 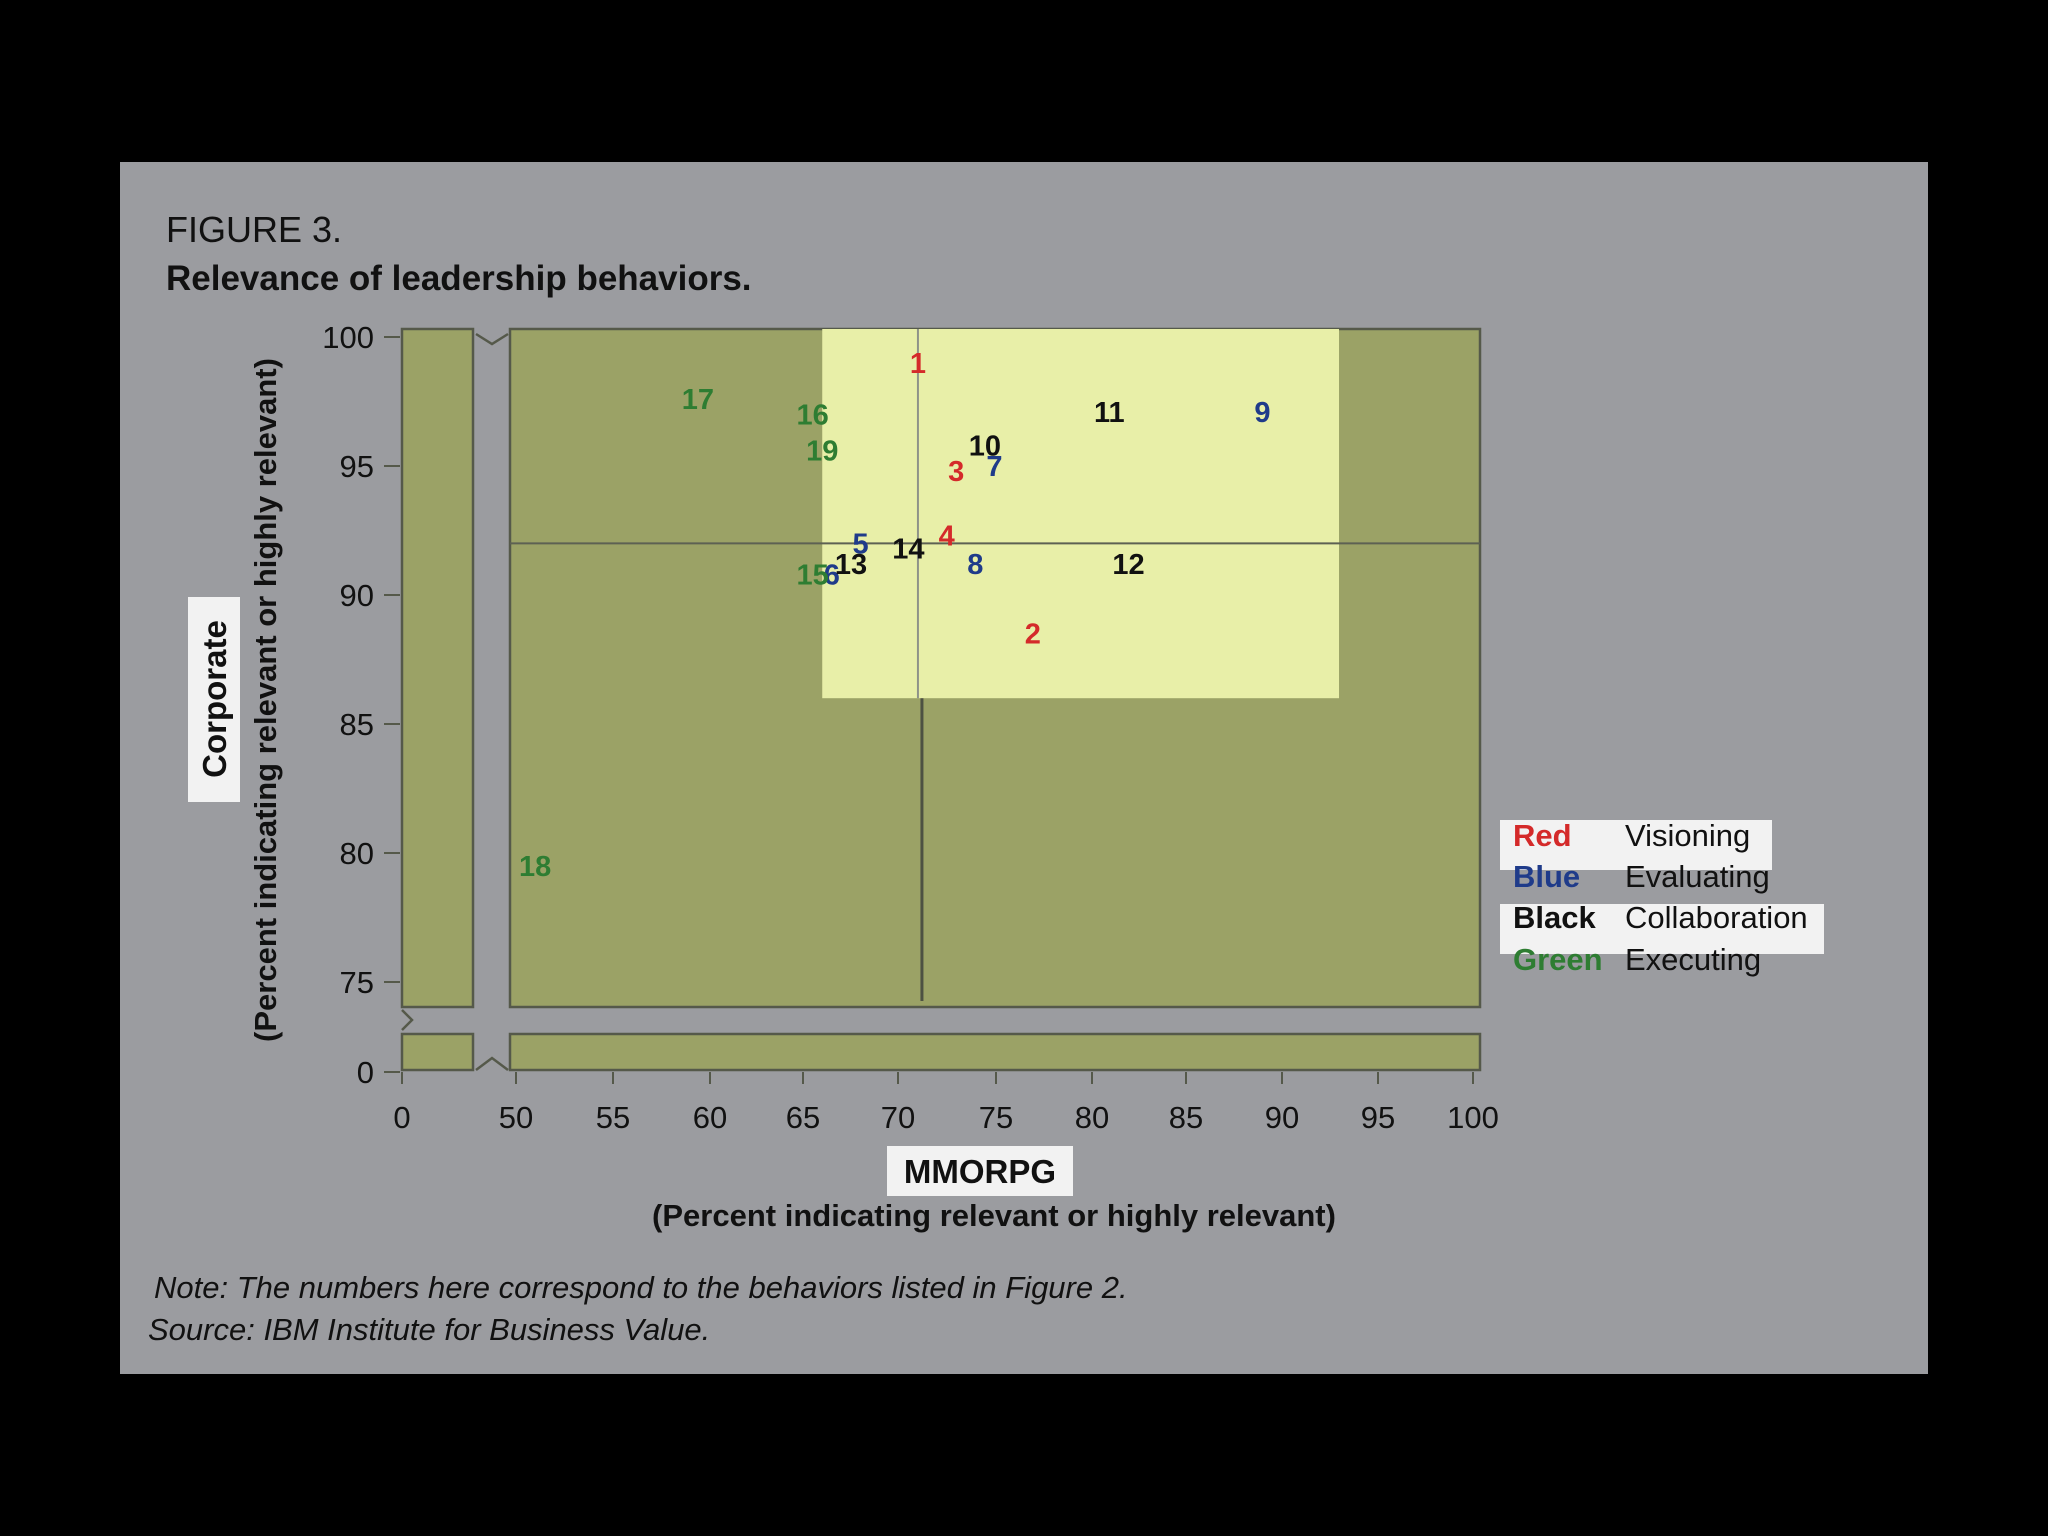 What do you see at coordinates (1282, 1117) in the screenshot?
I see `x-tick-label: 90` at bounding box center [1282, 1117].